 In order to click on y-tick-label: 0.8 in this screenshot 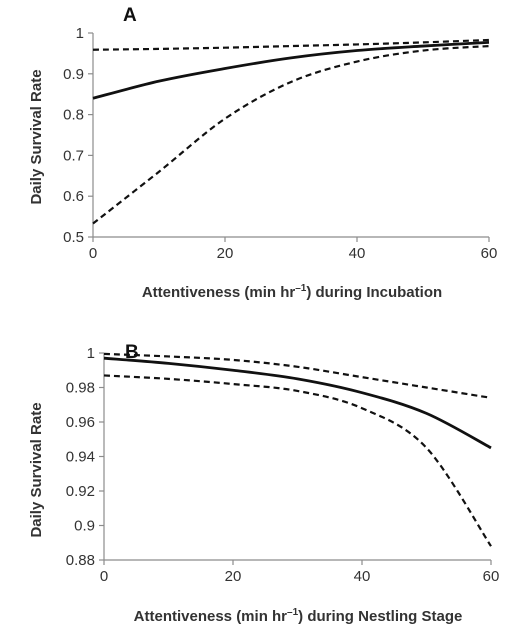, I will do `click(73, 115)`.